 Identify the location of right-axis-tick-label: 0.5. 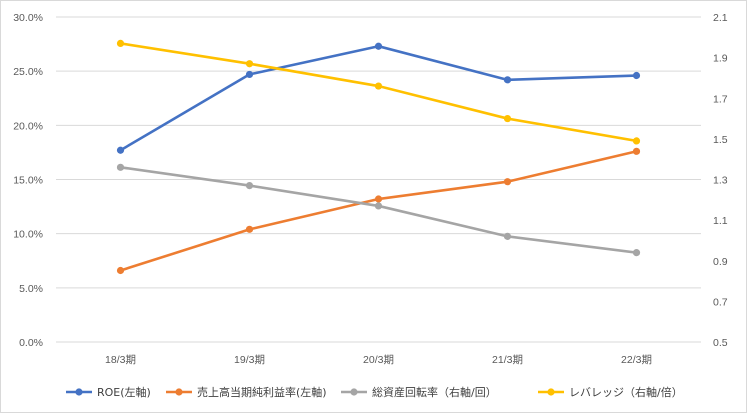
(720, 343).